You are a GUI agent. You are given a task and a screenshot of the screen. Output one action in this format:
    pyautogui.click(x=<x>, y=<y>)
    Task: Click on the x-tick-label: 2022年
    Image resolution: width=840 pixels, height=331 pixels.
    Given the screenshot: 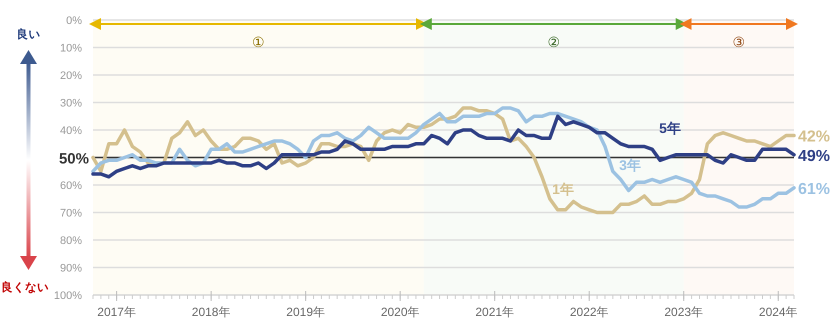 What is the action you would take?
    pyautogui.click(x=589, y=312)
    